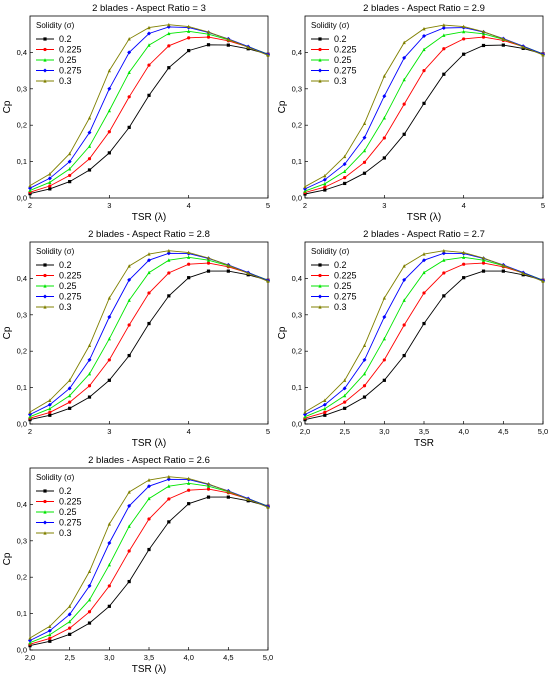 This screenshot has width=550, height=679. What do you see at coordinates (424, 107) in the screenshot?
I see `plot-frame` at bounding box center [424, 107].